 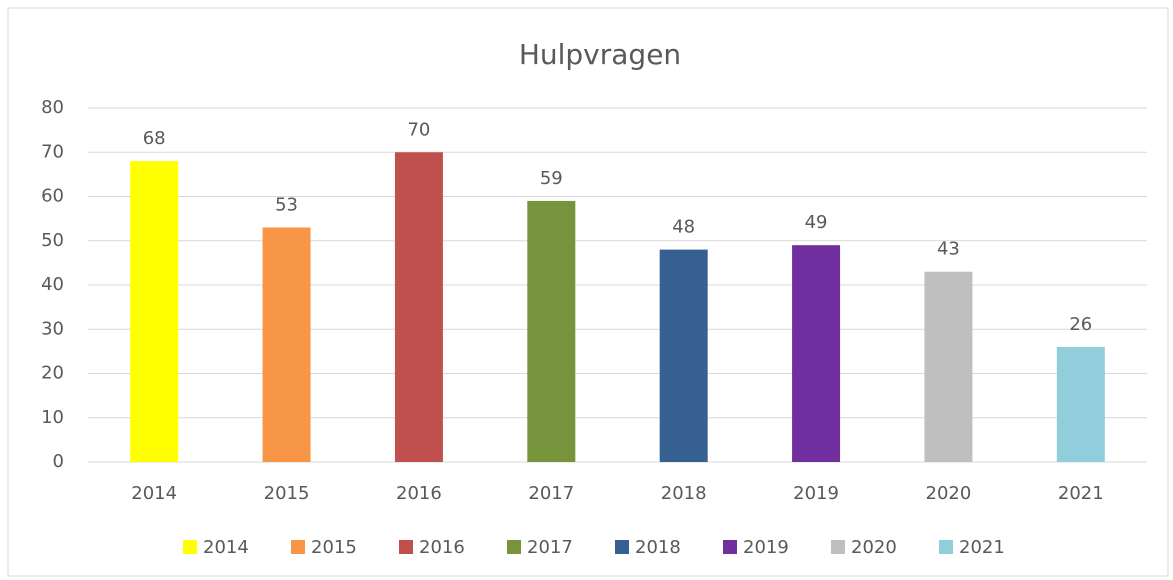 I want to click on x-tick-label: 2020, so click(x=949, y=493).